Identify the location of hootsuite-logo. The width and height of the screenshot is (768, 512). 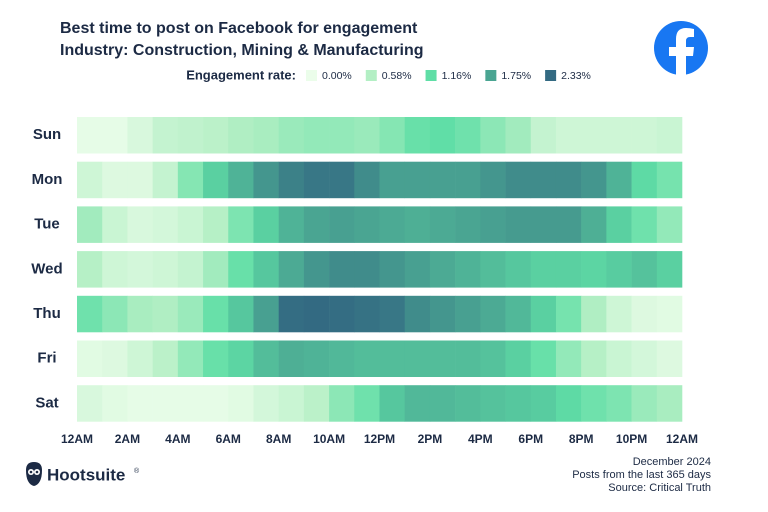
(34, 474).